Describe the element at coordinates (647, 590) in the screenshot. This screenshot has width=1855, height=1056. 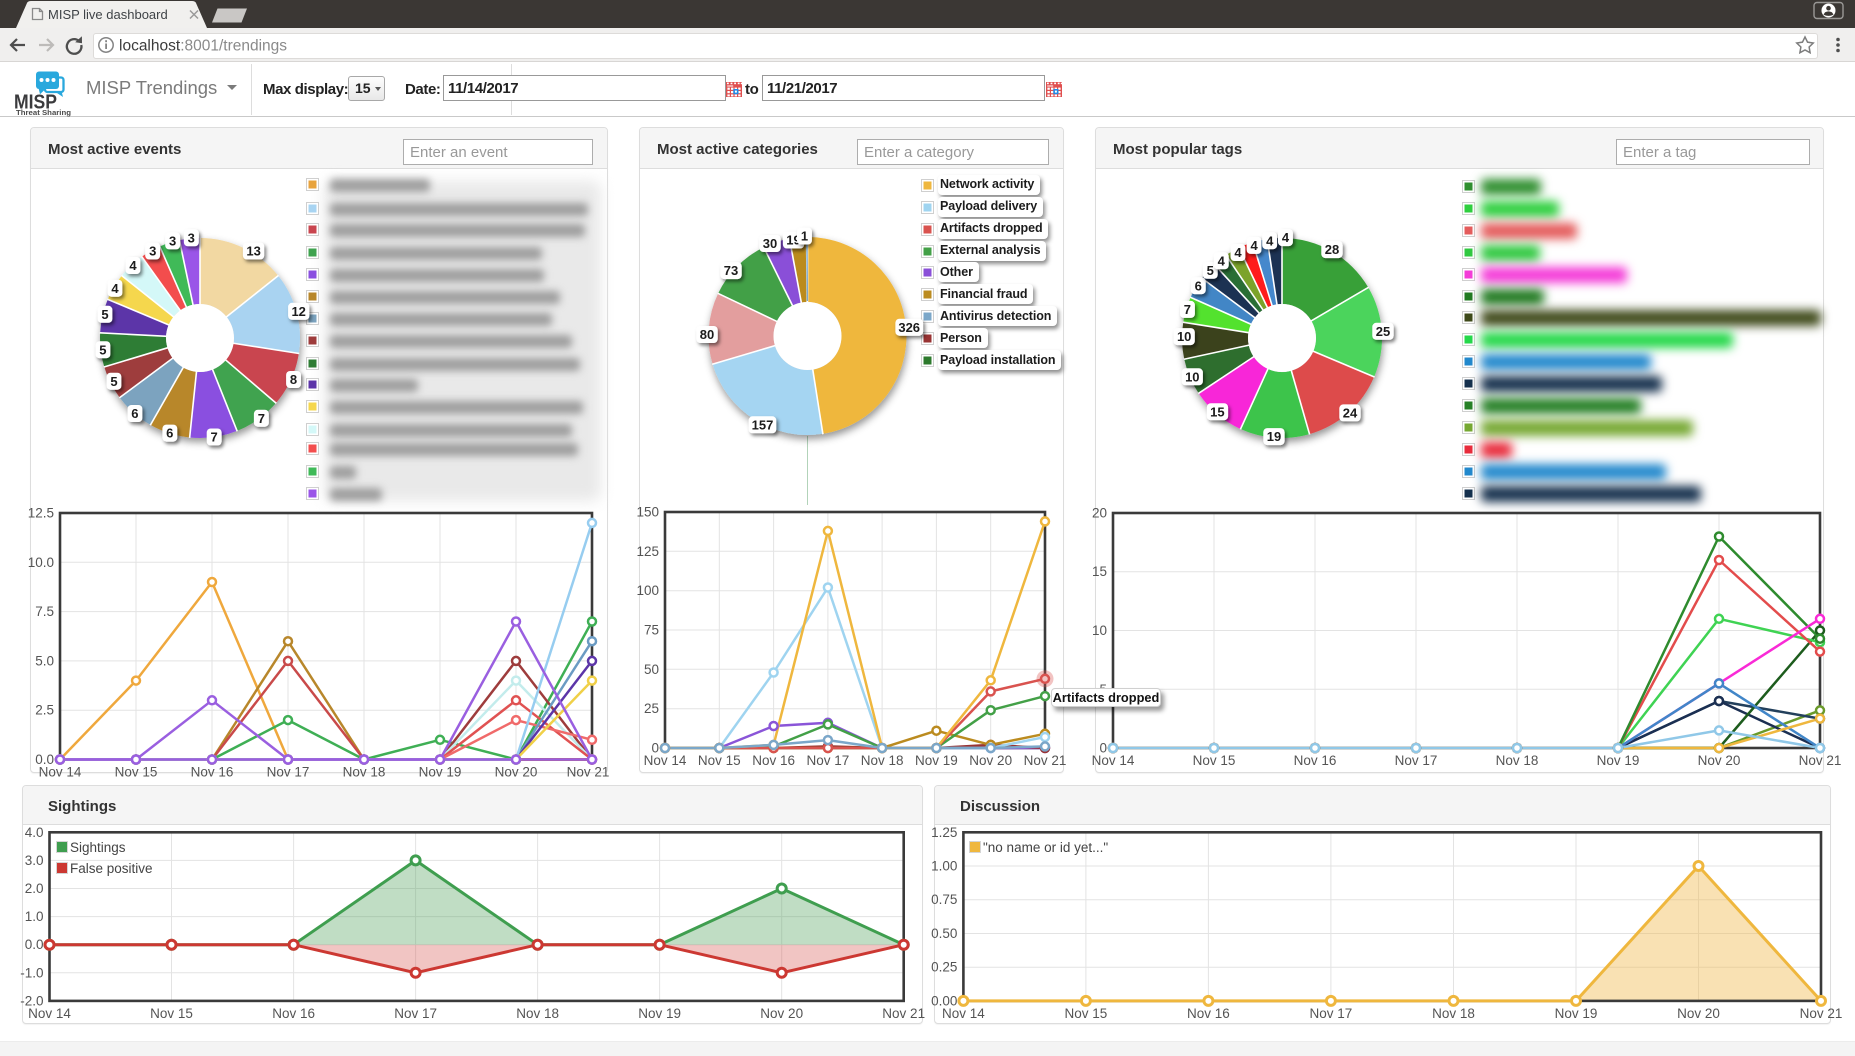
I see `svg-text: 100` at that location.